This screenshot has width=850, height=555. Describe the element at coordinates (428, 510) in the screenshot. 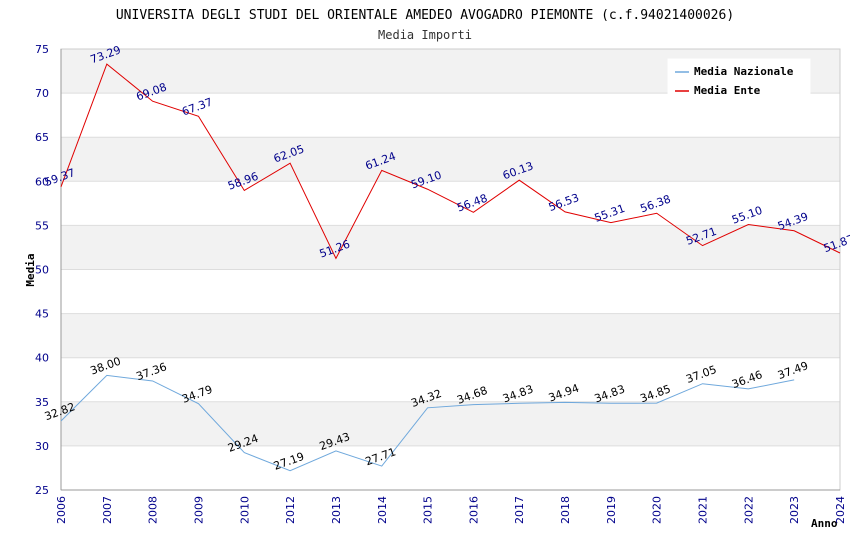

I see `x-tick-label: 2015` at that location.